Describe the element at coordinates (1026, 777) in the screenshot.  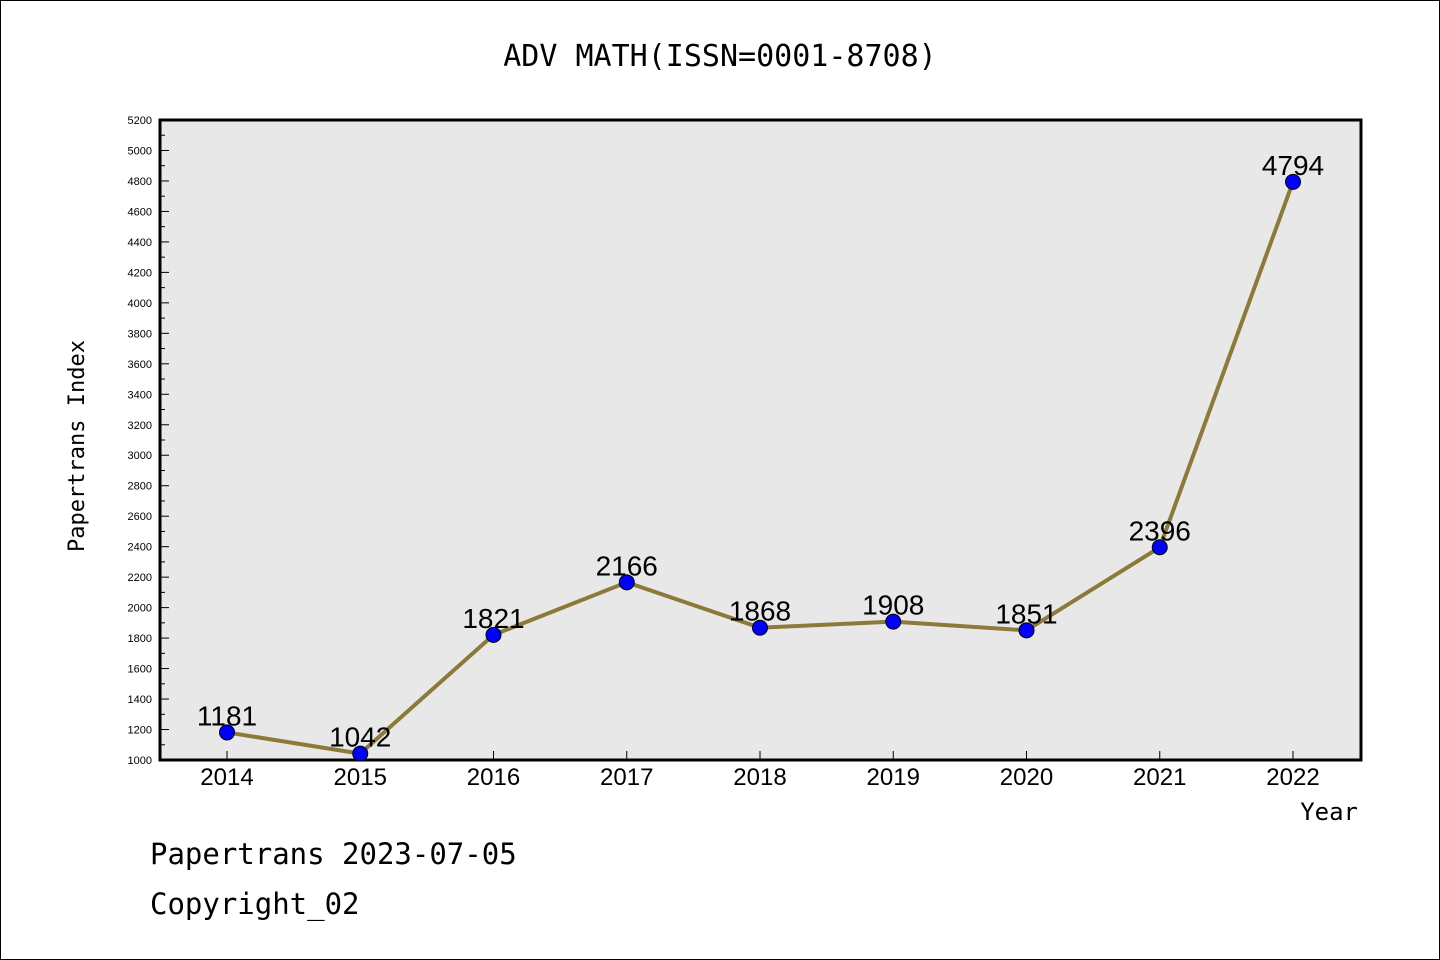
I see `x-tick-label: 2020` at that location.